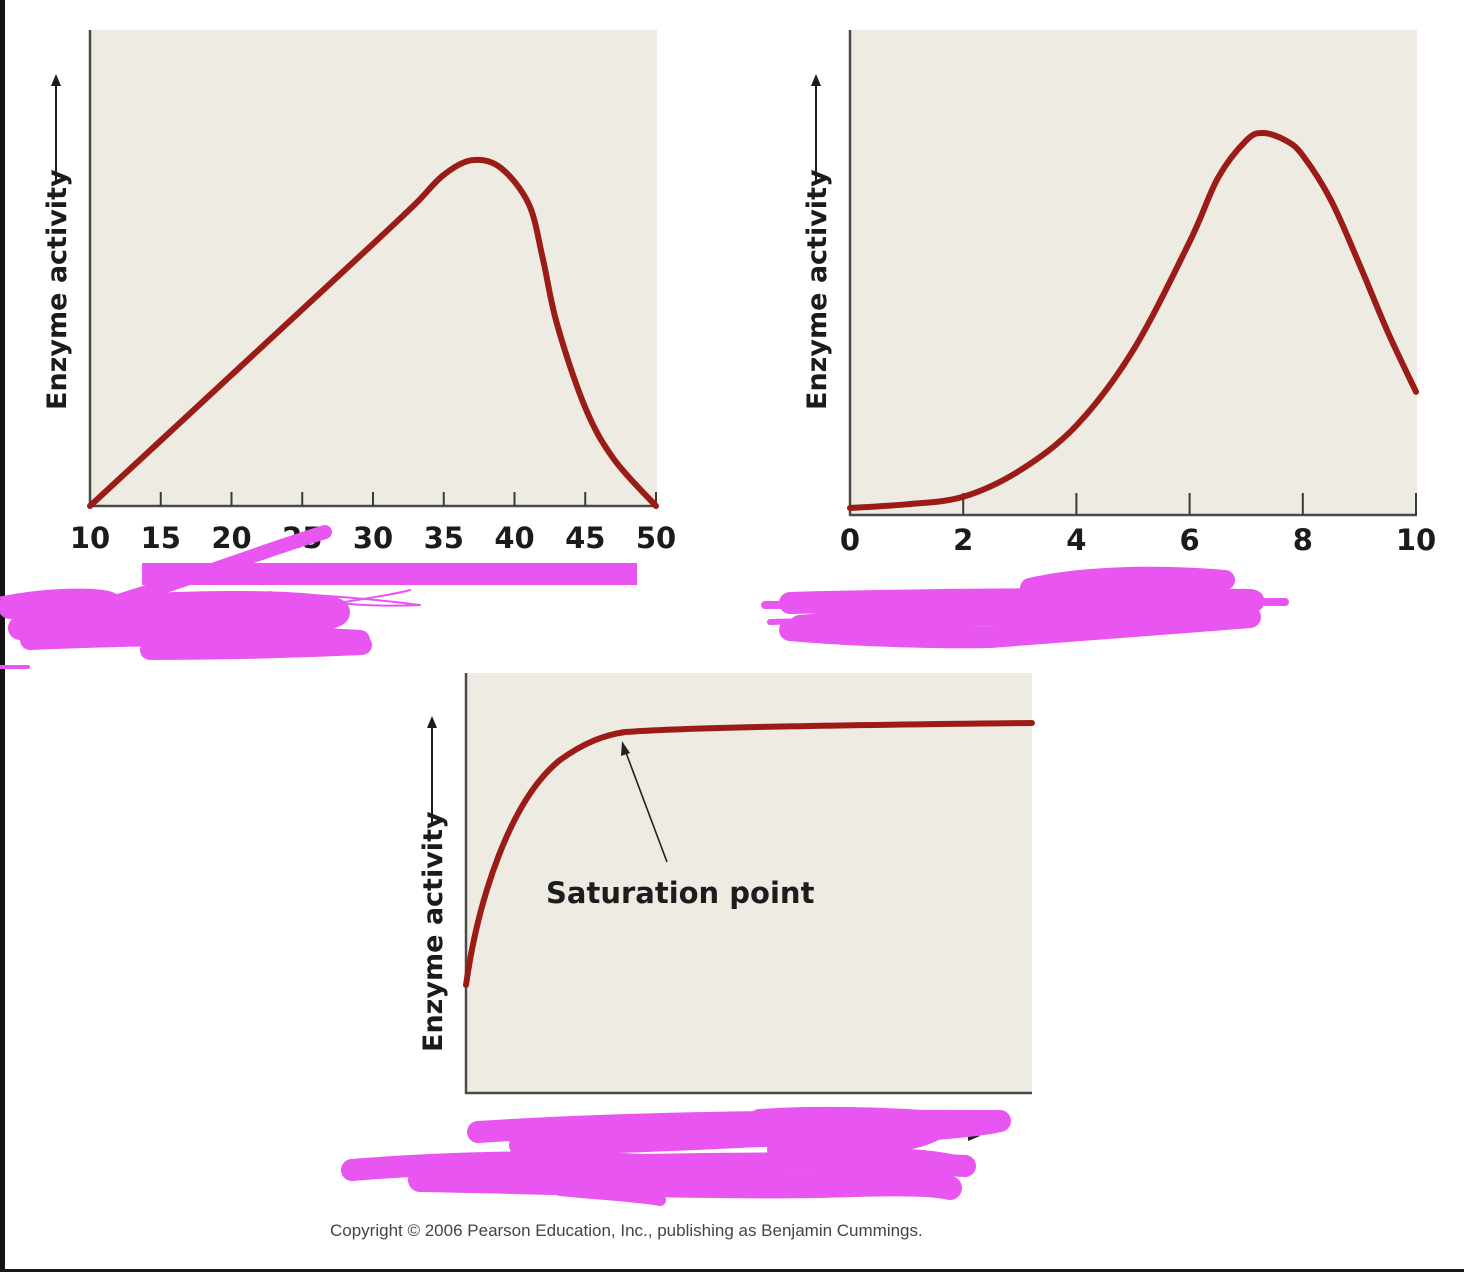 This screenshot has width=1464, height=1272. I want to click on annotation-pointer-line, so click(646, 806).